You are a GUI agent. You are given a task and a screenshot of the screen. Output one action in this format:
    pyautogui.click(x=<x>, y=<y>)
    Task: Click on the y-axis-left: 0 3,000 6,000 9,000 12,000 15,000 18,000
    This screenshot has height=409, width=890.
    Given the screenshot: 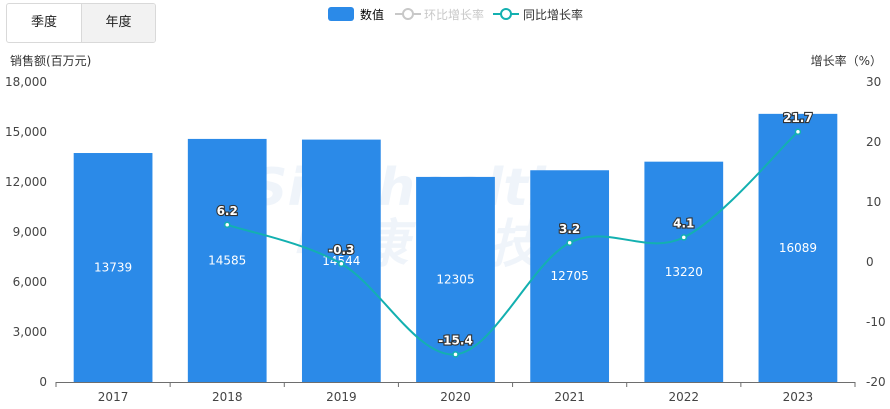 What is the action you would take?
    pyautogui.click(x=26, y=232)
    